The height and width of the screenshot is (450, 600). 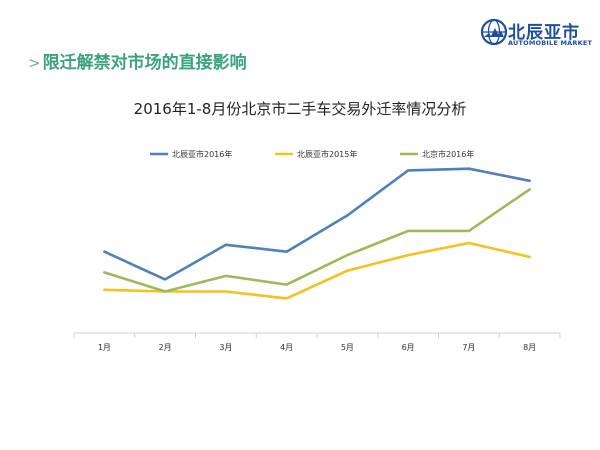 I want to click on legend-label: 北辰亚市2016年, so click(x=202, y=154).